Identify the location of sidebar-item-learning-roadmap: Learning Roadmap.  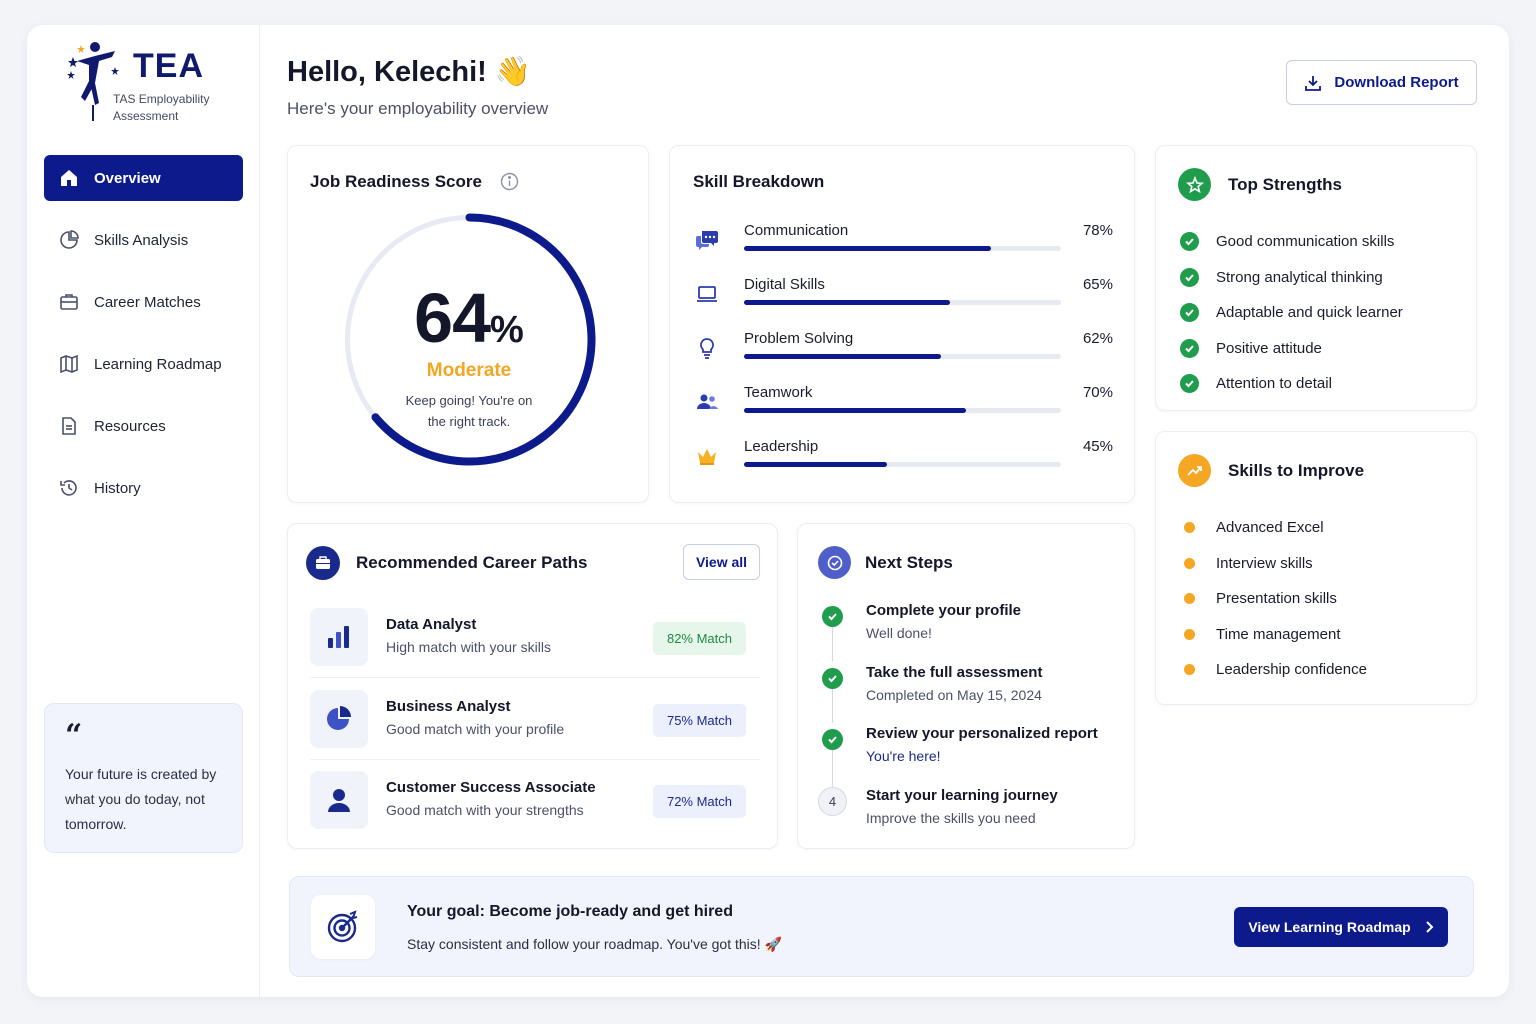
(143, 364).